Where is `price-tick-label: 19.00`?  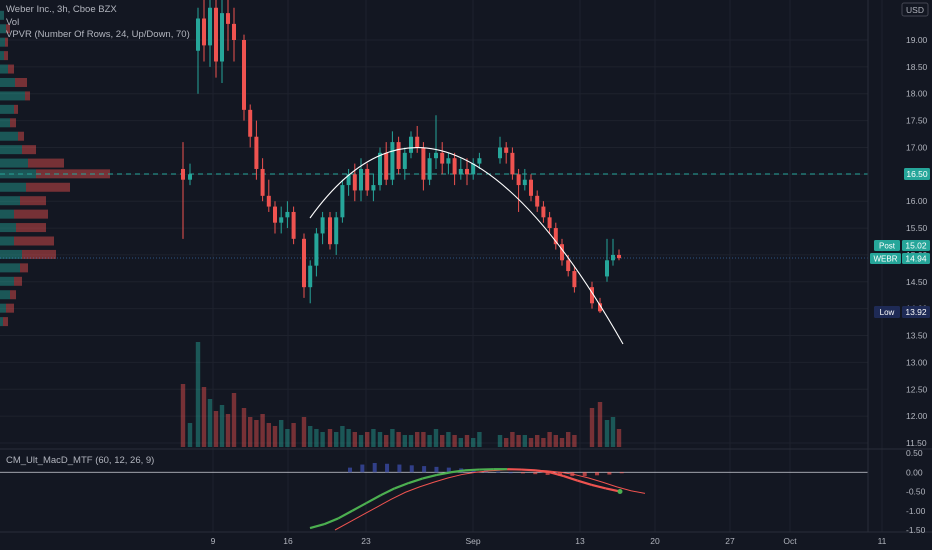
price-tick-label: 19.00 is located at coordinates (917, 40).